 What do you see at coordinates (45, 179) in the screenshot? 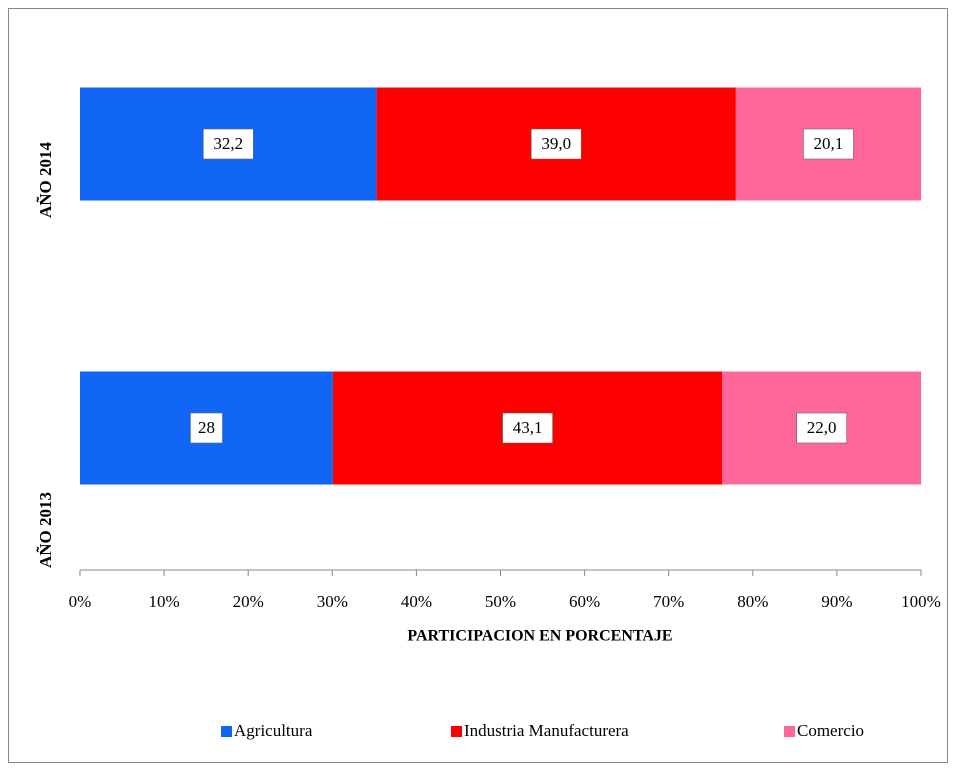
I see `y-tick-label: AÑO 2014` at bounding box center [45, 179].